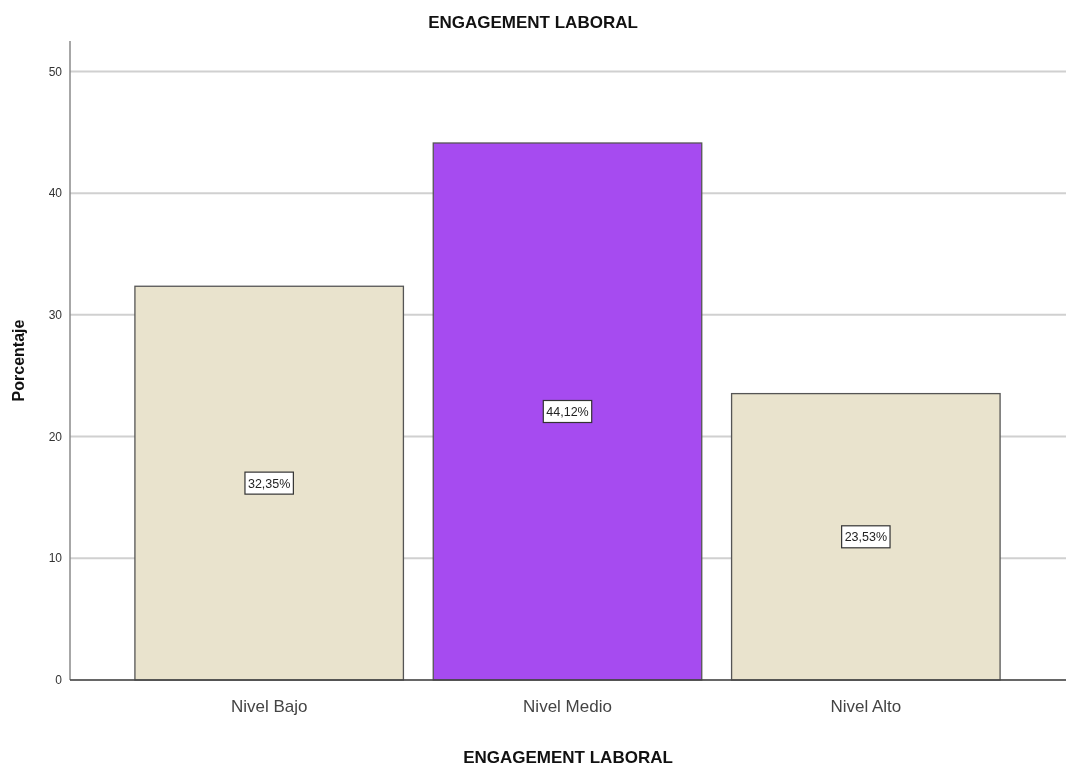 The width and height of the screenshot is (1066, 769). I want to click on chart-title: ENGAGEMENT LABORAL, so click(533, 22).